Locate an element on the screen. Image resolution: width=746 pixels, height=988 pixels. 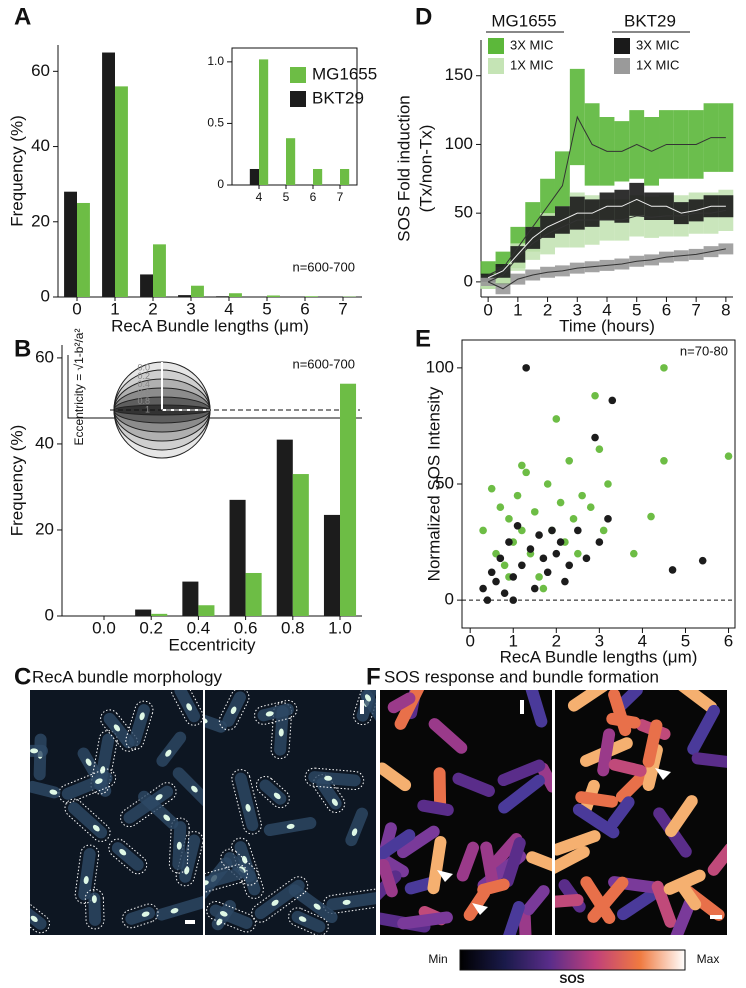
x-tick-label: 8 is located at coordinates (725, 309).